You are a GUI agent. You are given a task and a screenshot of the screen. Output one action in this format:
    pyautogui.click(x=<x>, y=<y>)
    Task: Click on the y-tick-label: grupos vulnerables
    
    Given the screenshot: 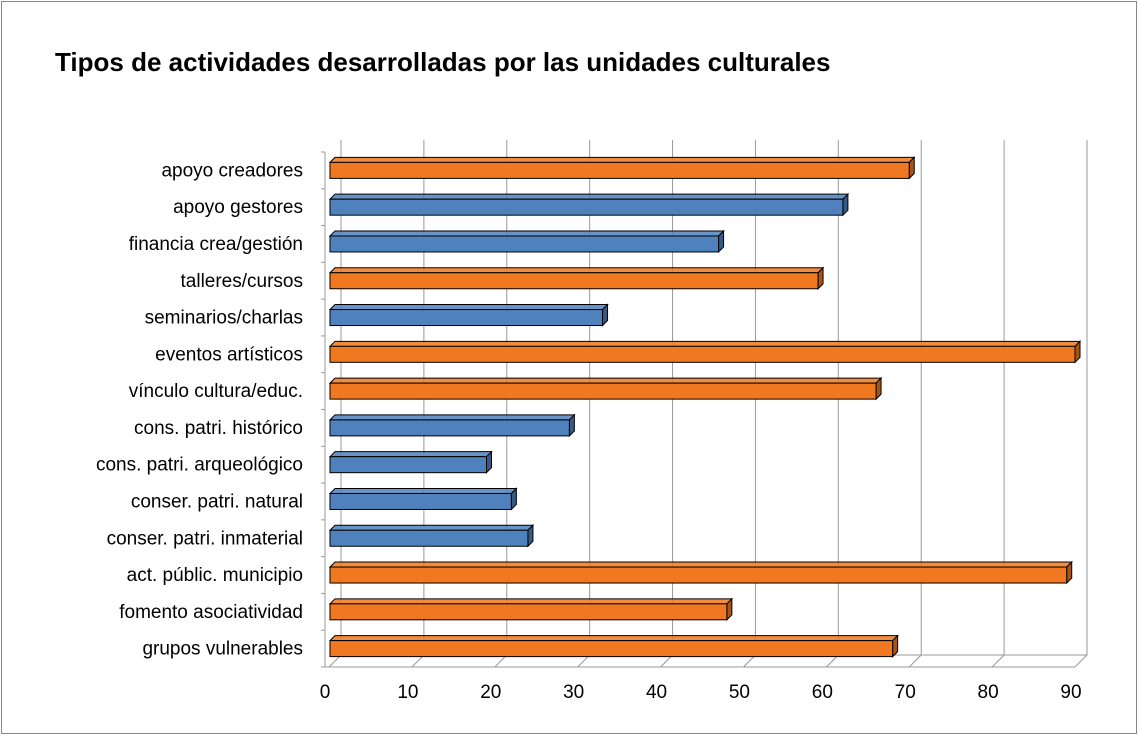 What is the action you would take?
    pyautogui.click(x=222, y=649)
    